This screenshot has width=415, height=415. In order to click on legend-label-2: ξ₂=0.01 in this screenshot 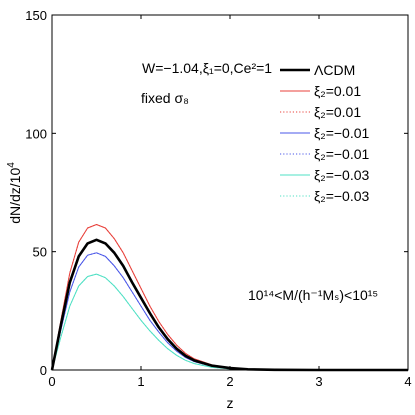, I will do `click(337, 112)`.